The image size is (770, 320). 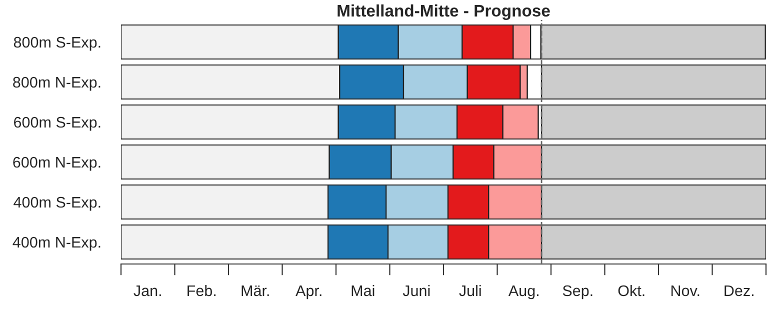 What do you see at coordinates (56, 243) in the screenshot?
I see `y-tick-label: 400m N-Exp.` at bounding box center [56, 243].